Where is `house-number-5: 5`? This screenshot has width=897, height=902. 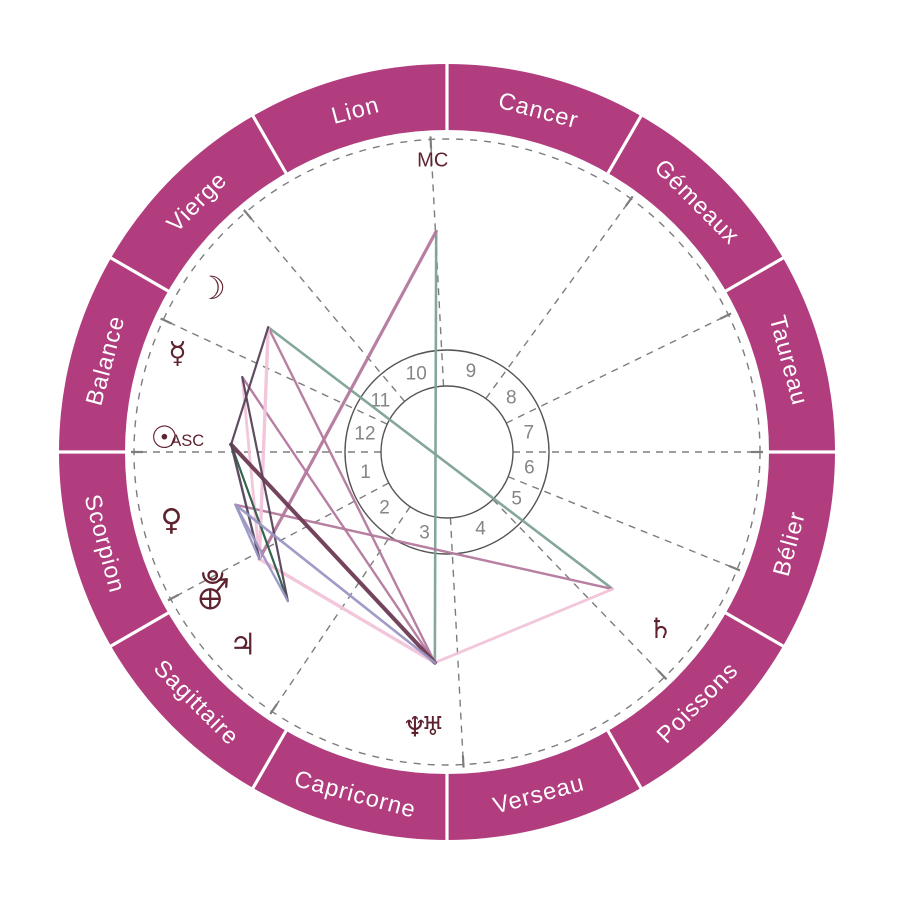
house-number-5: 5 is located at coordinates (516, 498).